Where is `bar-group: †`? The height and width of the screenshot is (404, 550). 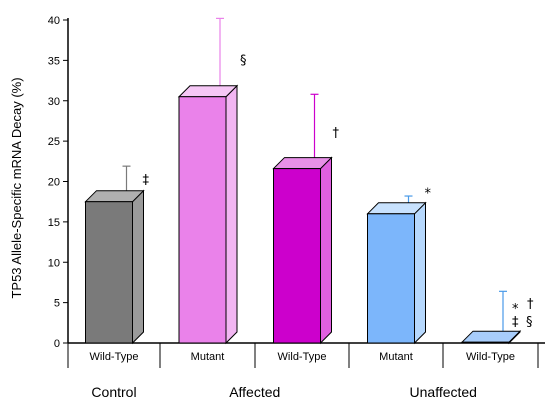
bar-group: † is located at coordinates (306, 219).